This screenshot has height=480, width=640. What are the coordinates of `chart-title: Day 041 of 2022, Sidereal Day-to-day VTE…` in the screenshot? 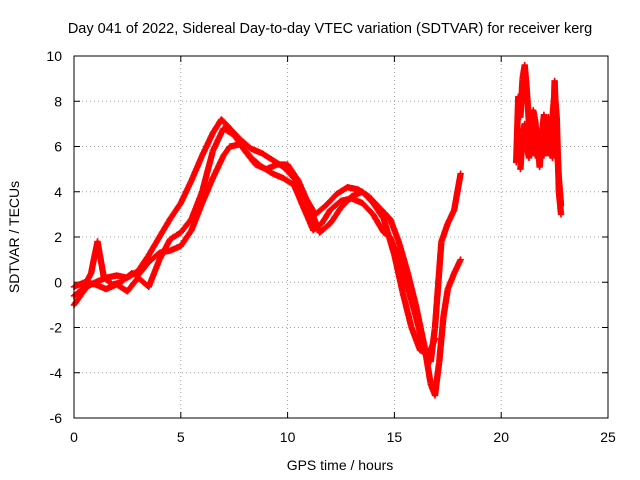 It's located at (330, 29).